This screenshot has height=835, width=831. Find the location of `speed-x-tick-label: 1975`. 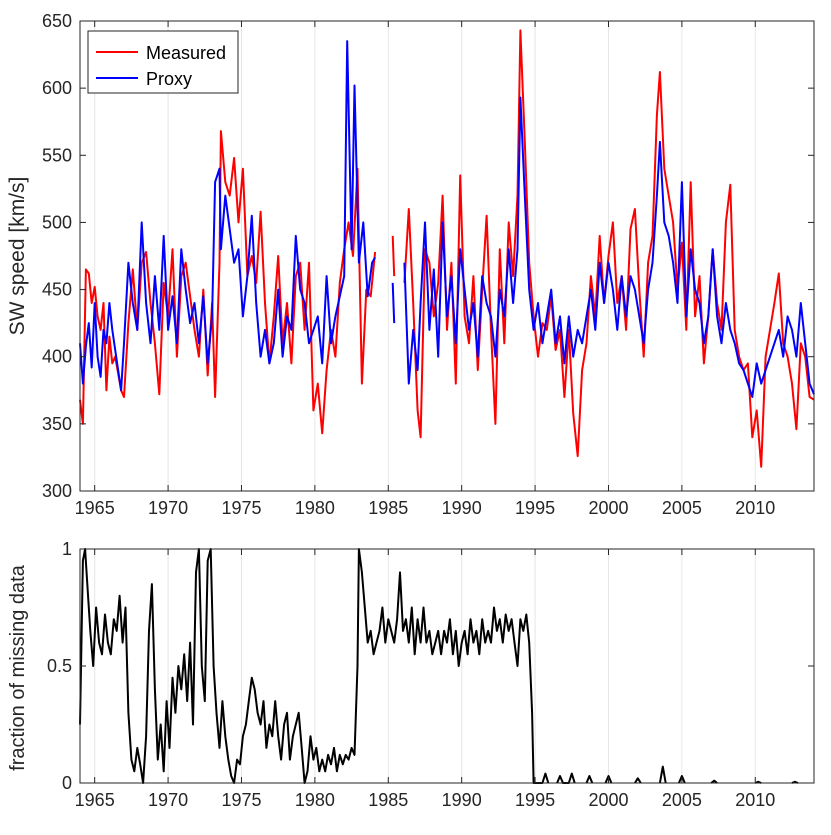

speed-x-tick-label: 1975 is located at coordinates (241, 508).